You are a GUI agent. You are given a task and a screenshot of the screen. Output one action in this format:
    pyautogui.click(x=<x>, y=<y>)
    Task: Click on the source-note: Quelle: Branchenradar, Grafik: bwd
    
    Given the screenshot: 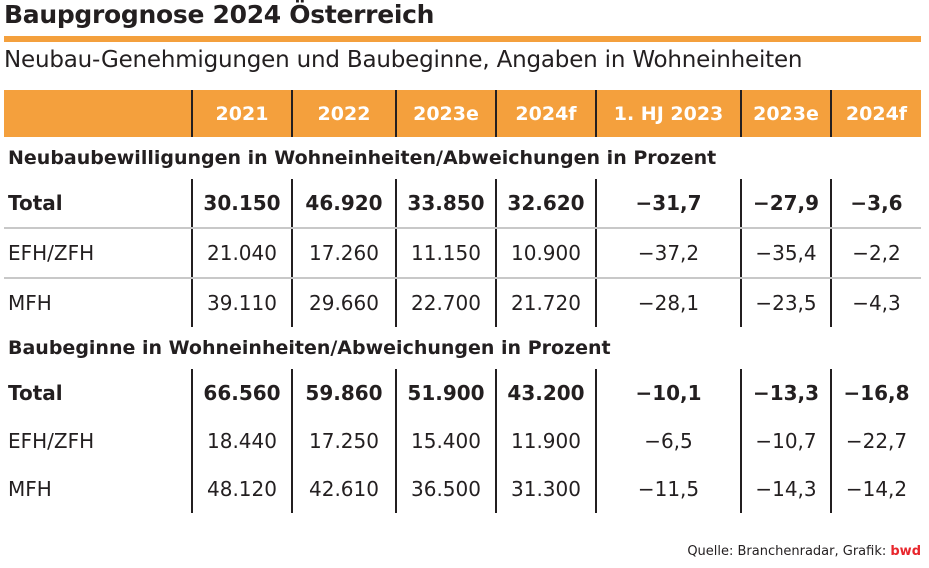 What is the action you would take?
    pyautogui.click(x=804, y=551)
    